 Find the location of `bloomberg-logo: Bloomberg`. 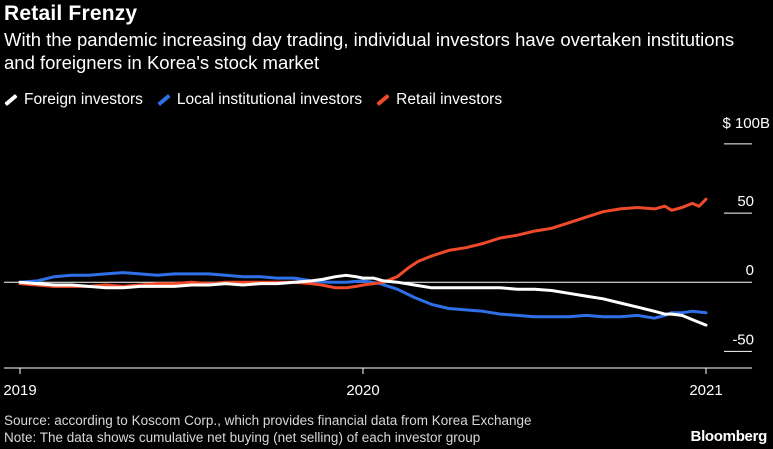

bloomberg-logo: Bloomberg is located at coordinates (729, 436).